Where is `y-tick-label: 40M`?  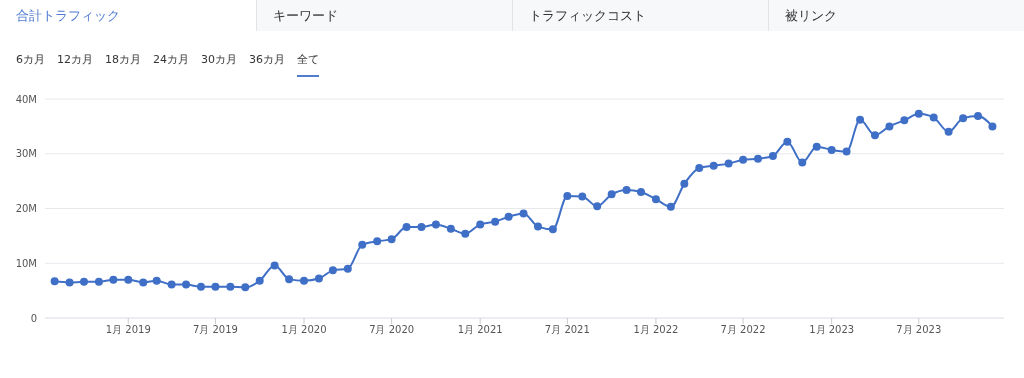
y-tick-label: 40M is located at coordinates (26, 99).